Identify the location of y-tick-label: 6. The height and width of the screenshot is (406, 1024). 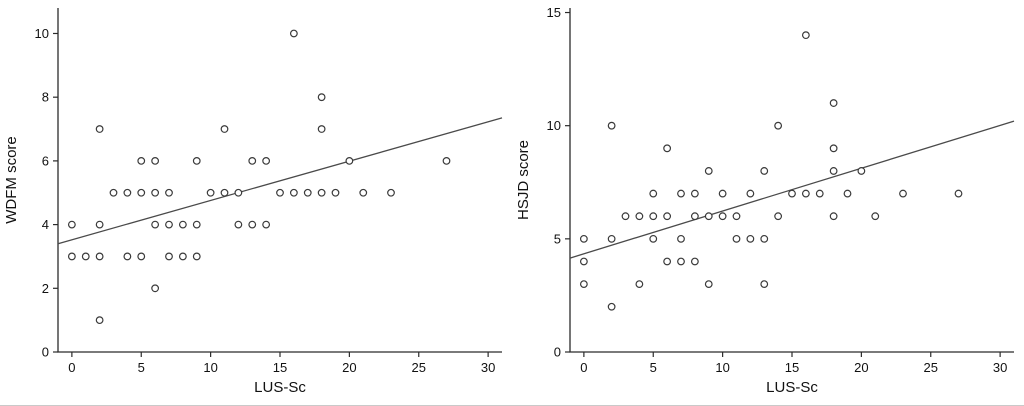
(45, 160).